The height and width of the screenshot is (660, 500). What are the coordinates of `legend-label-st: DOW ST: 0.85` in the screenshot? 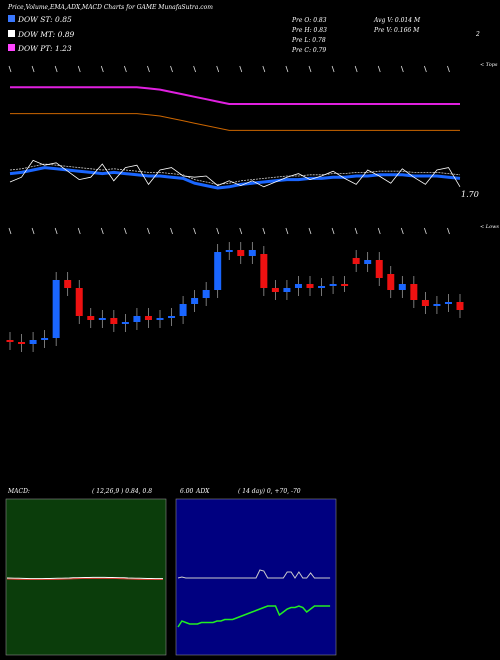 It's located at (44, 19).